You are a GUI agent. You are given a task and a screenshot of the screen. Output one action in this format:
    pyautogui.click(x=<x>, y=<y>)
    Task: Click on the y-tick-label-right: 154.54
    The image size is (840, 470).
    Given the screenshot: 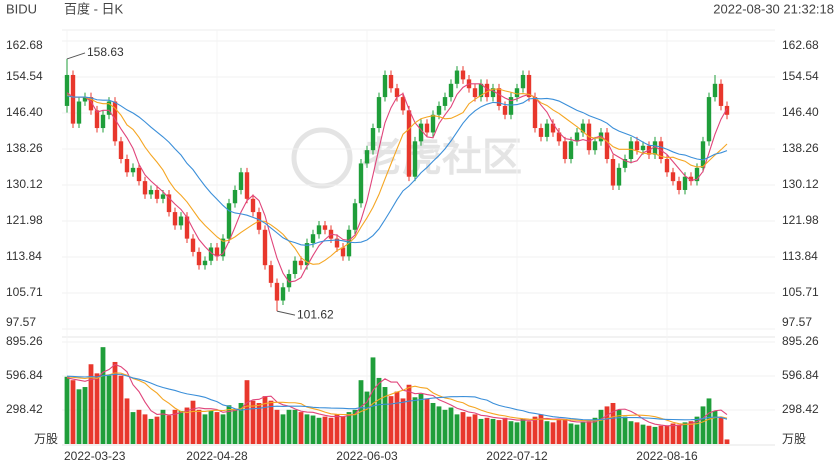 What is the action you would take?
    pyautogui.click(x=800, y=76)
    